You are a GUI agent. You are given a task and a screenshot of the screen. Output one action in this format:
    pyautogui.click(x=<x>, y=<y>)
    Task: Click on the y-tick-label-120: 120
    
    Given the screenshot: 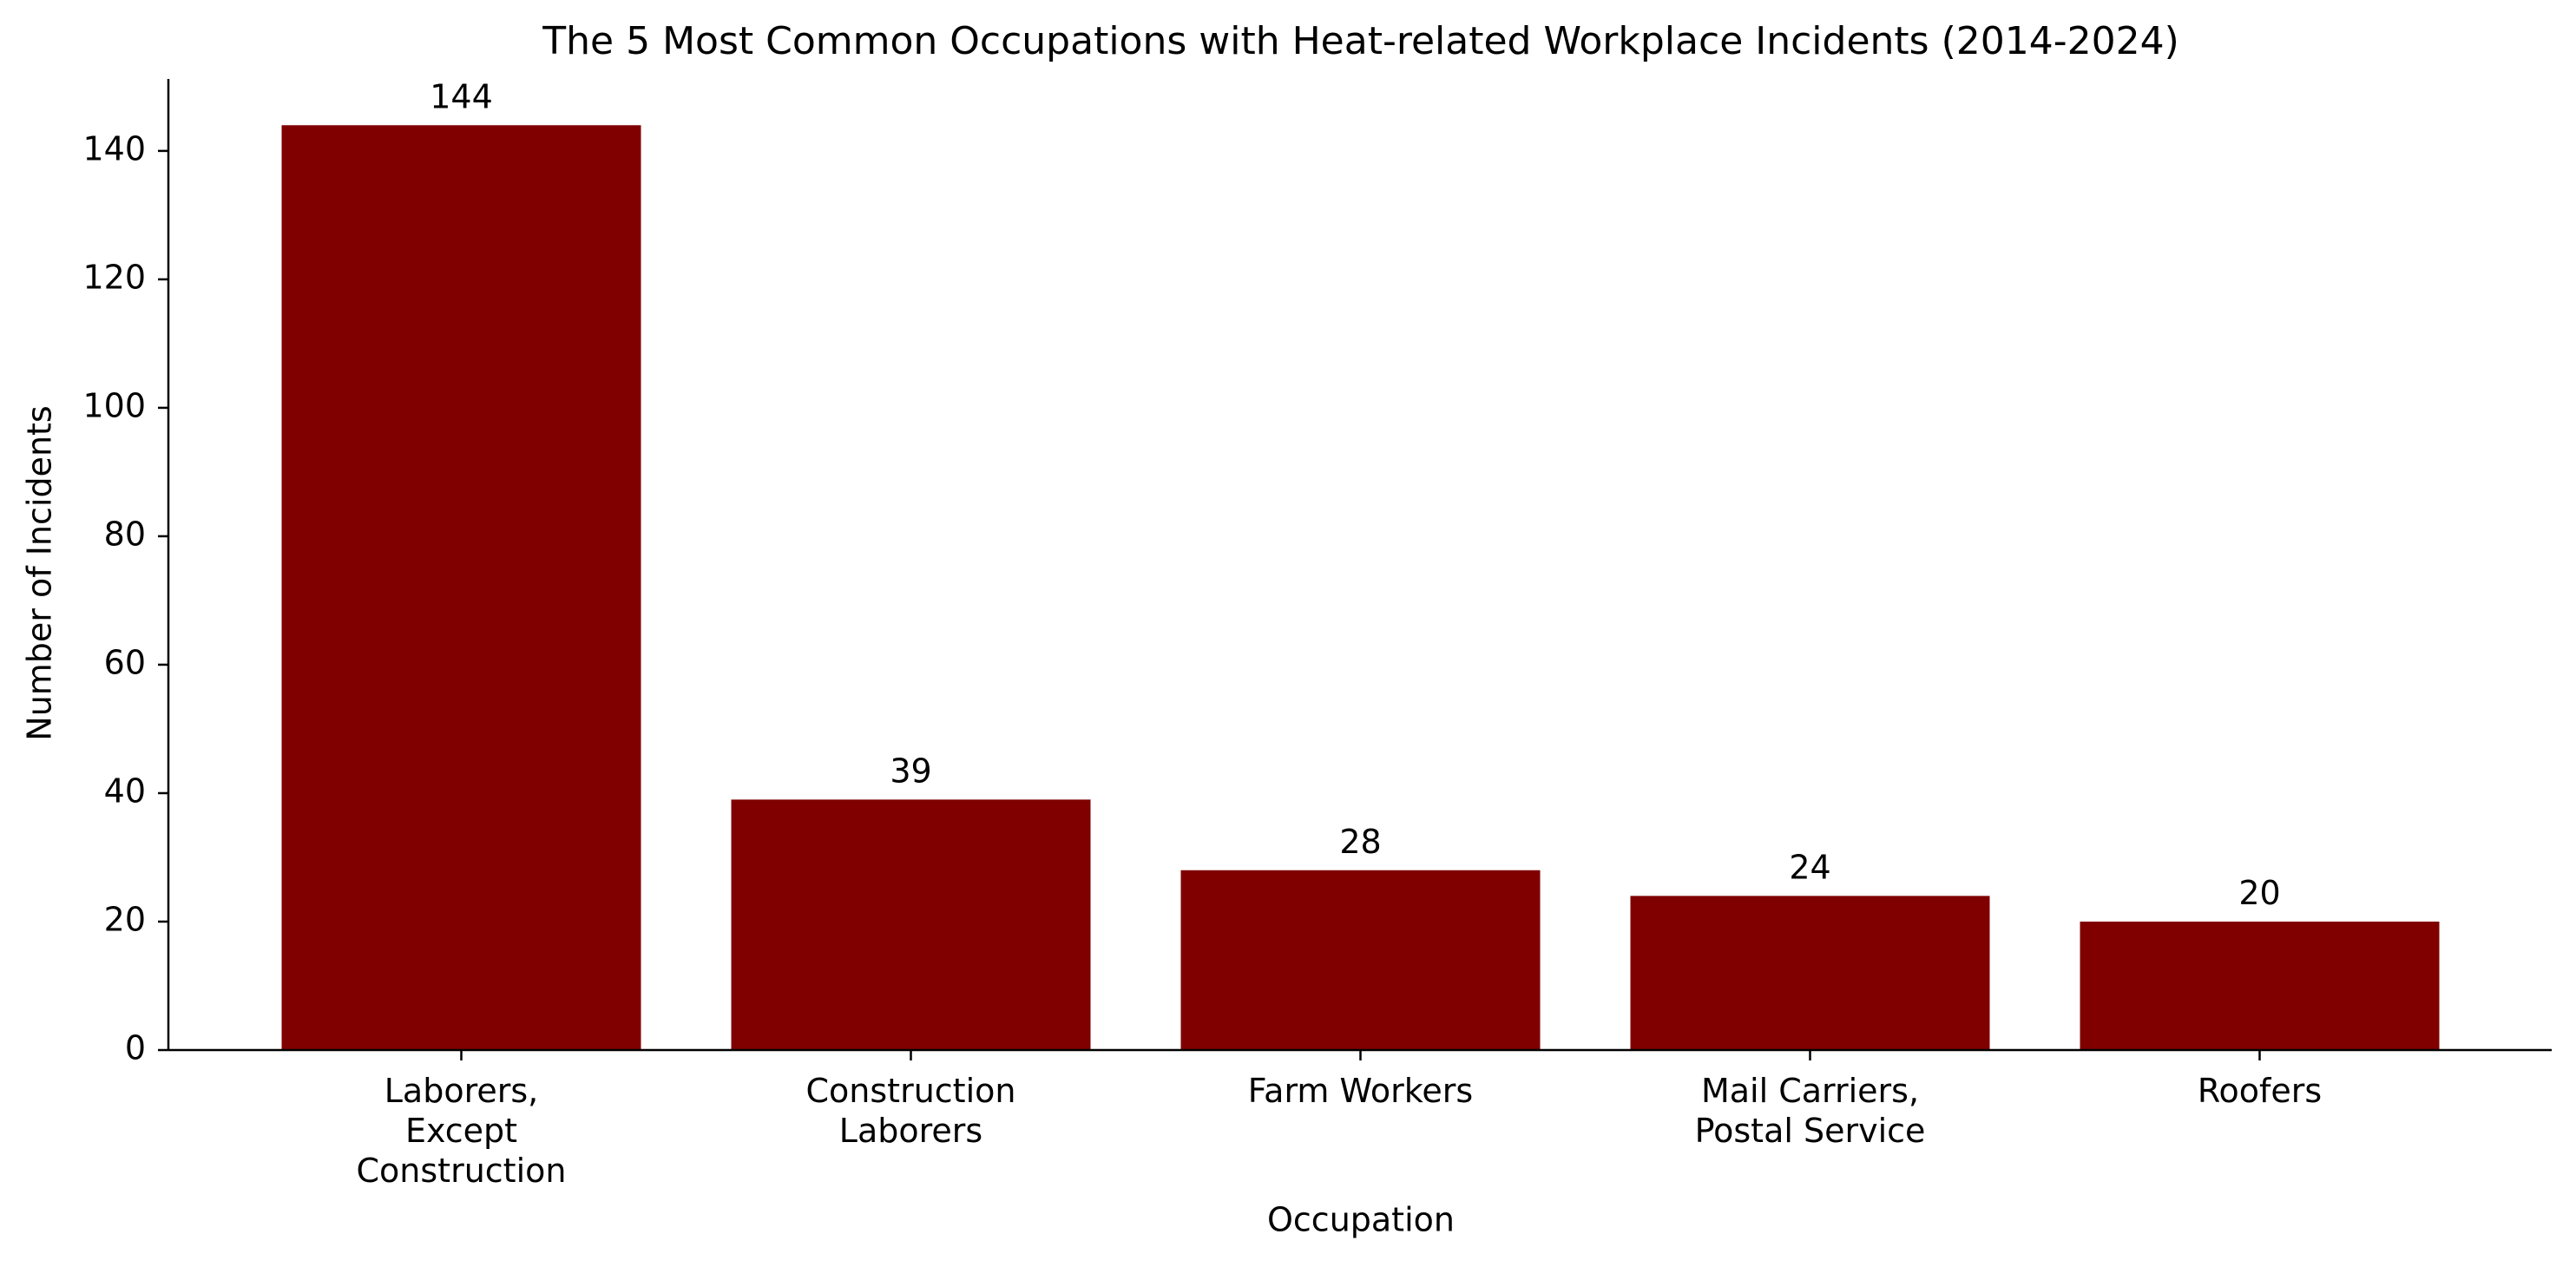 What is the action you would take?
    pyautogui.click(x=114, y=277)
    